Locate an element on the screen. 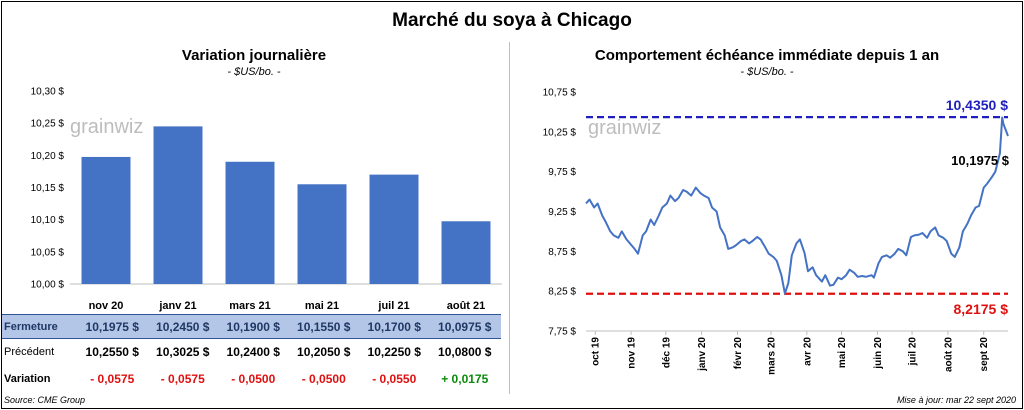 This screenshot has width=1024, height=410. x-tick-label: févr 20 is located at coordinates (738, 353).